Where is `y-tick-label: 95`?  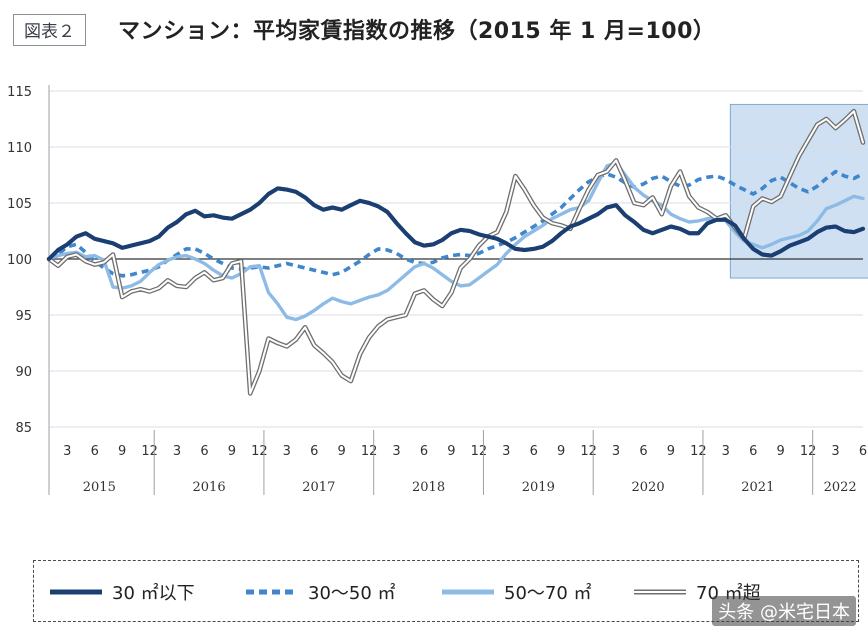 y-tick-label: 95 is located at coordinates (23, 316).